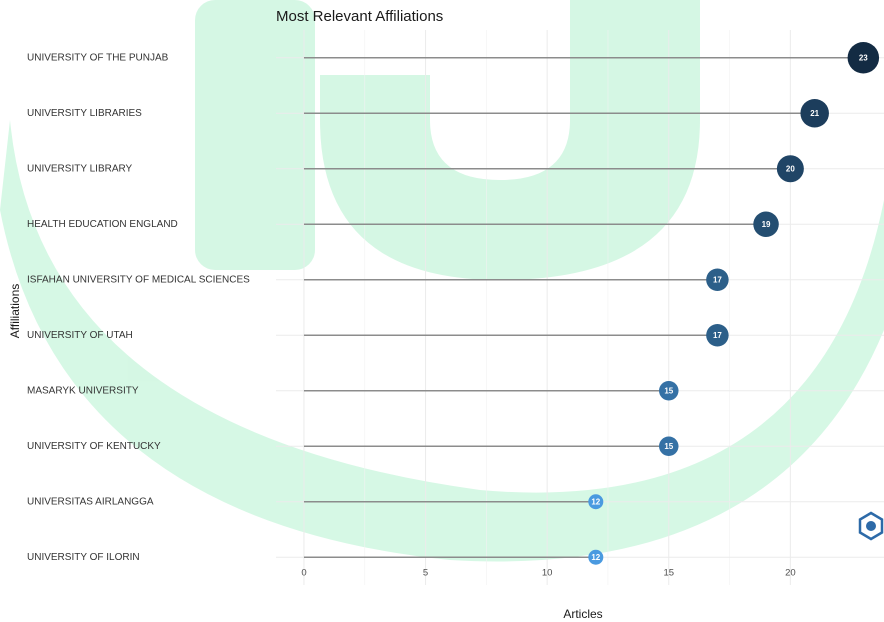 This screenshot has width=884, height=622. What do you see at coordinates (425, 573) in the screenshot?
I see `x-tick-label: 5` at bounding box center [425, 573].